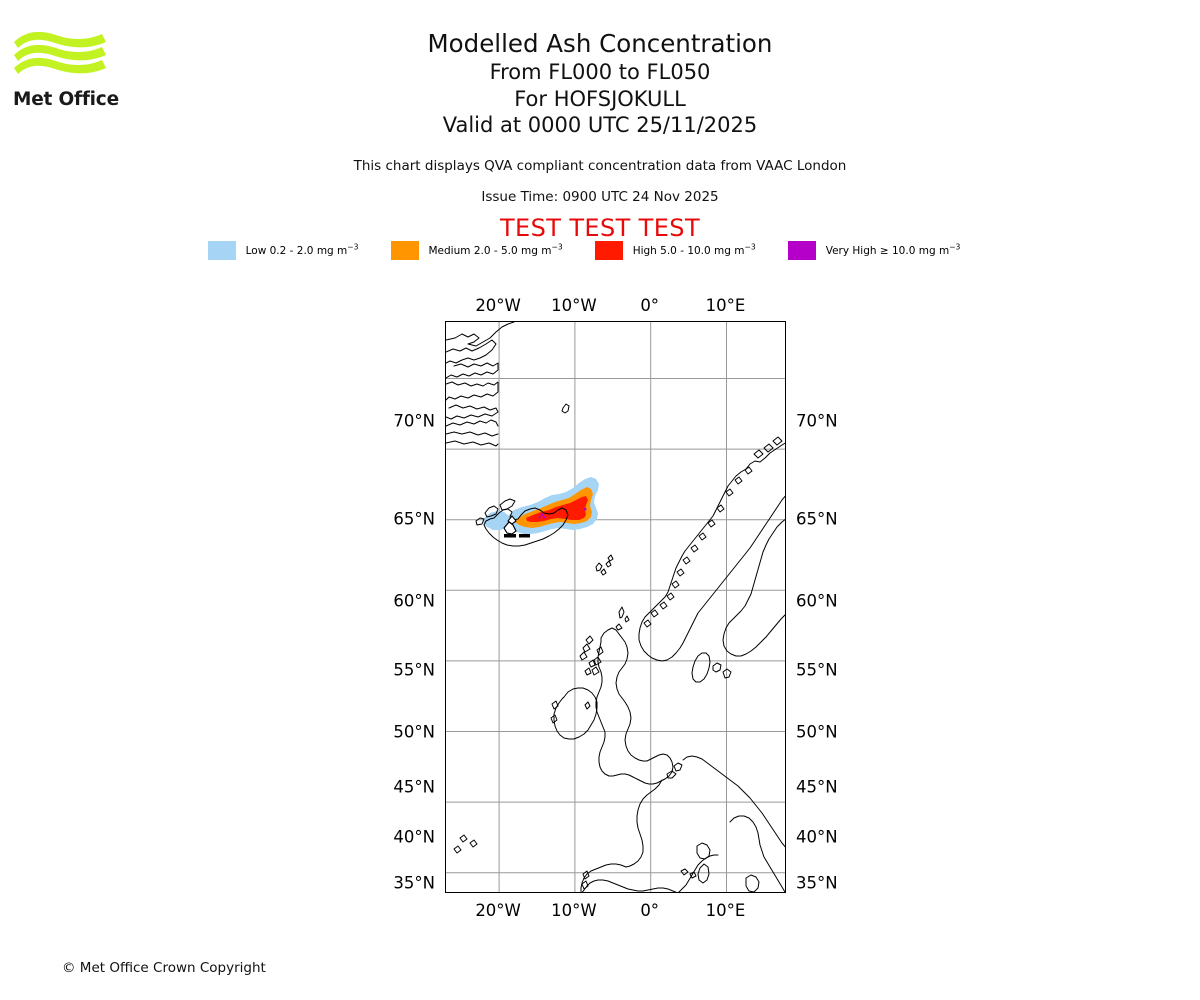 This screenshot has width=1200, height=1000. What do you see at coordinates (66, 99) in the screenshot?
I see `logo-text: Met Office` at bounding box center [66, 99].